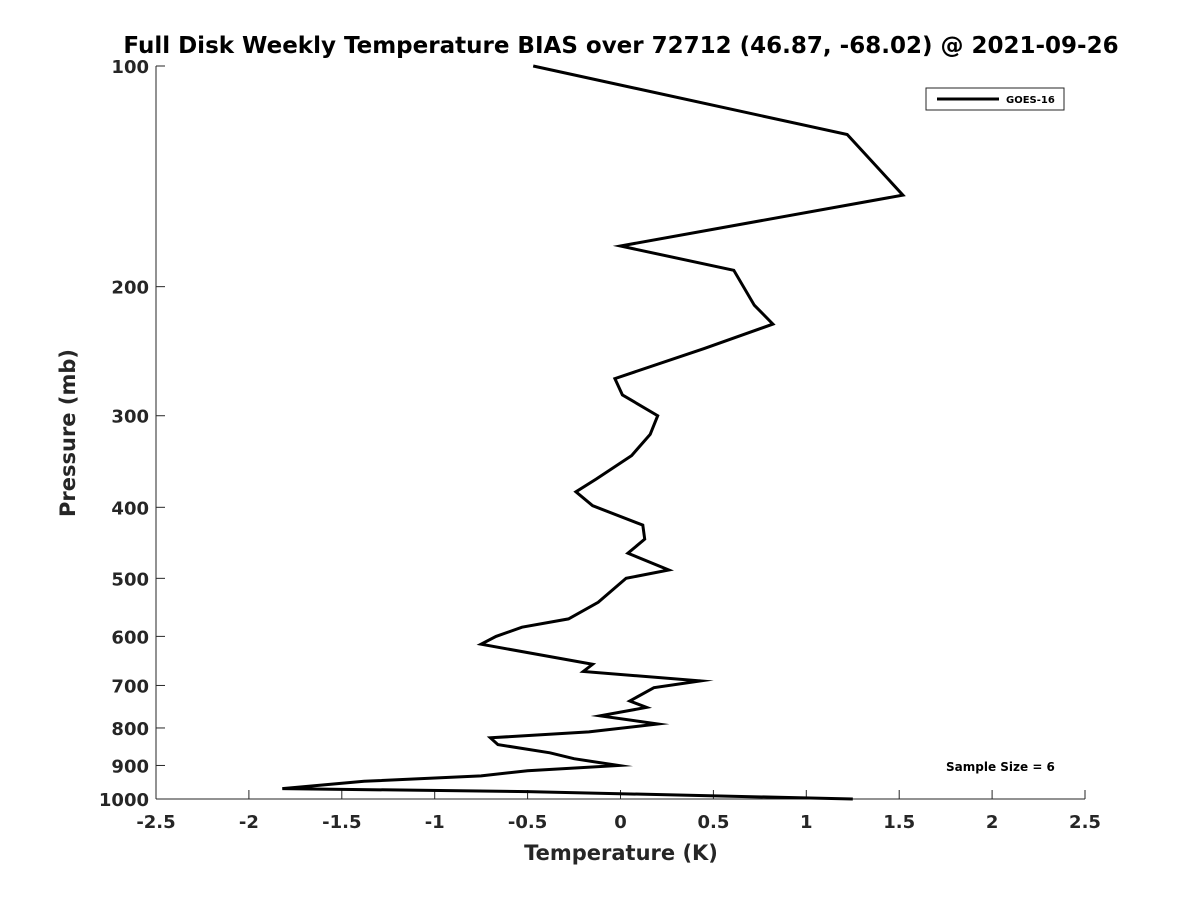 Image resolution: width=1200 pixels, height=900 pixels. What do you see at coordinates (899, 822) in the screenshot?
I see `x-tick-label: 1.5` at bounding box center [899, 822].